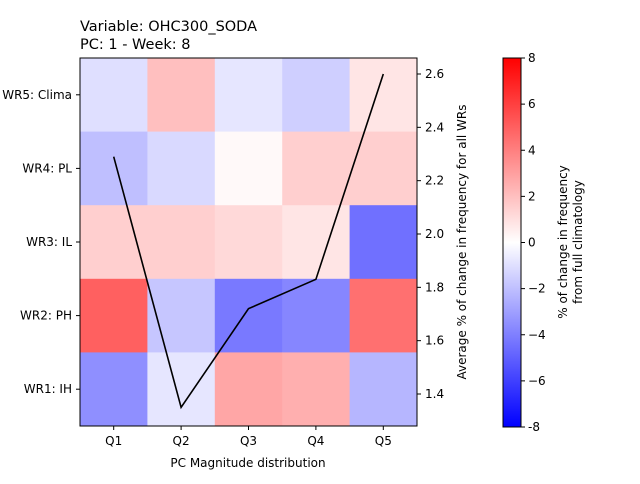 Image resolution: width=640 pixels, height=484 pixels. What do you see at coordinates (49, 242) in the screenshot?
I see `y-tick-label: WR3: IL` at bounding box center [49, 242].